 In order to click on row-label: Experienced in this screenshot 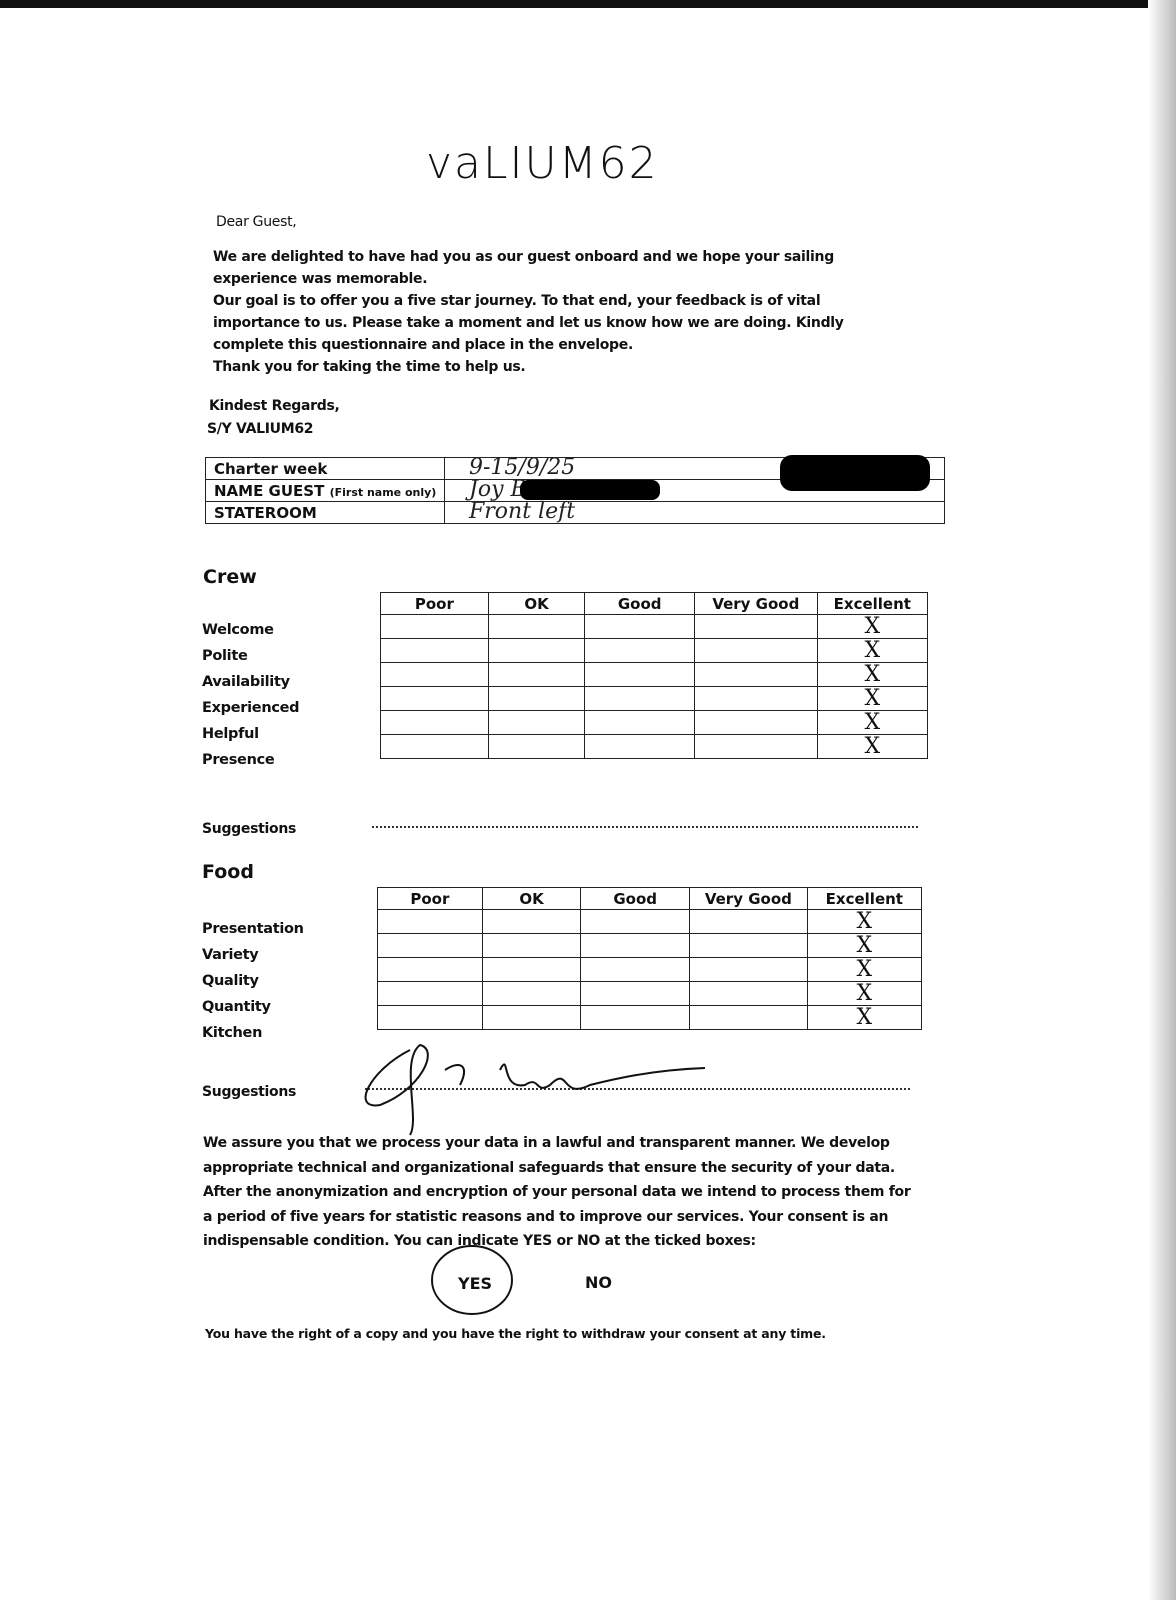, I will do `click(251, 708)`.